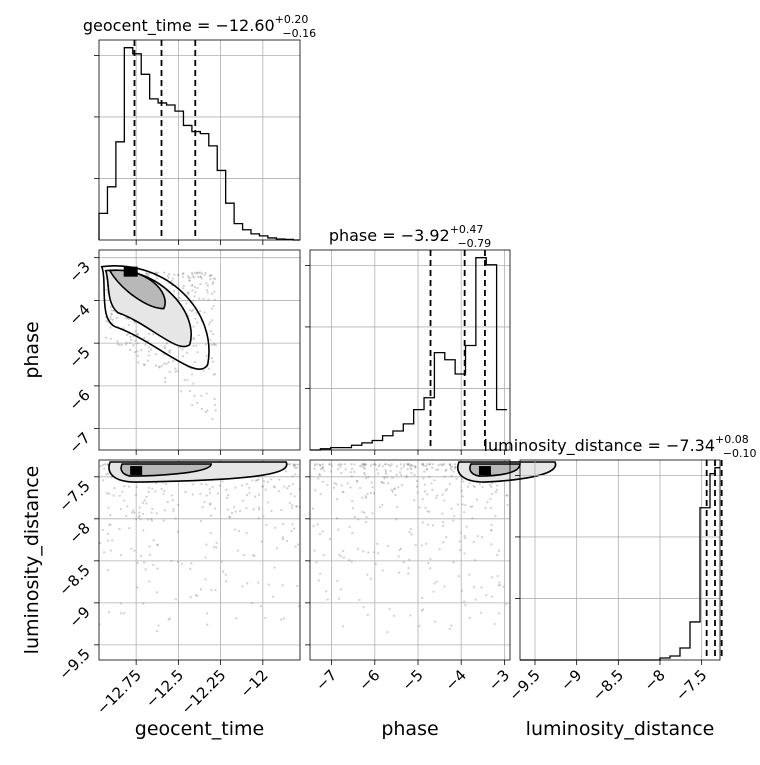  Describe the element at coordinates (199, 350) in the screenshot. I see `panel-frame` at that location.